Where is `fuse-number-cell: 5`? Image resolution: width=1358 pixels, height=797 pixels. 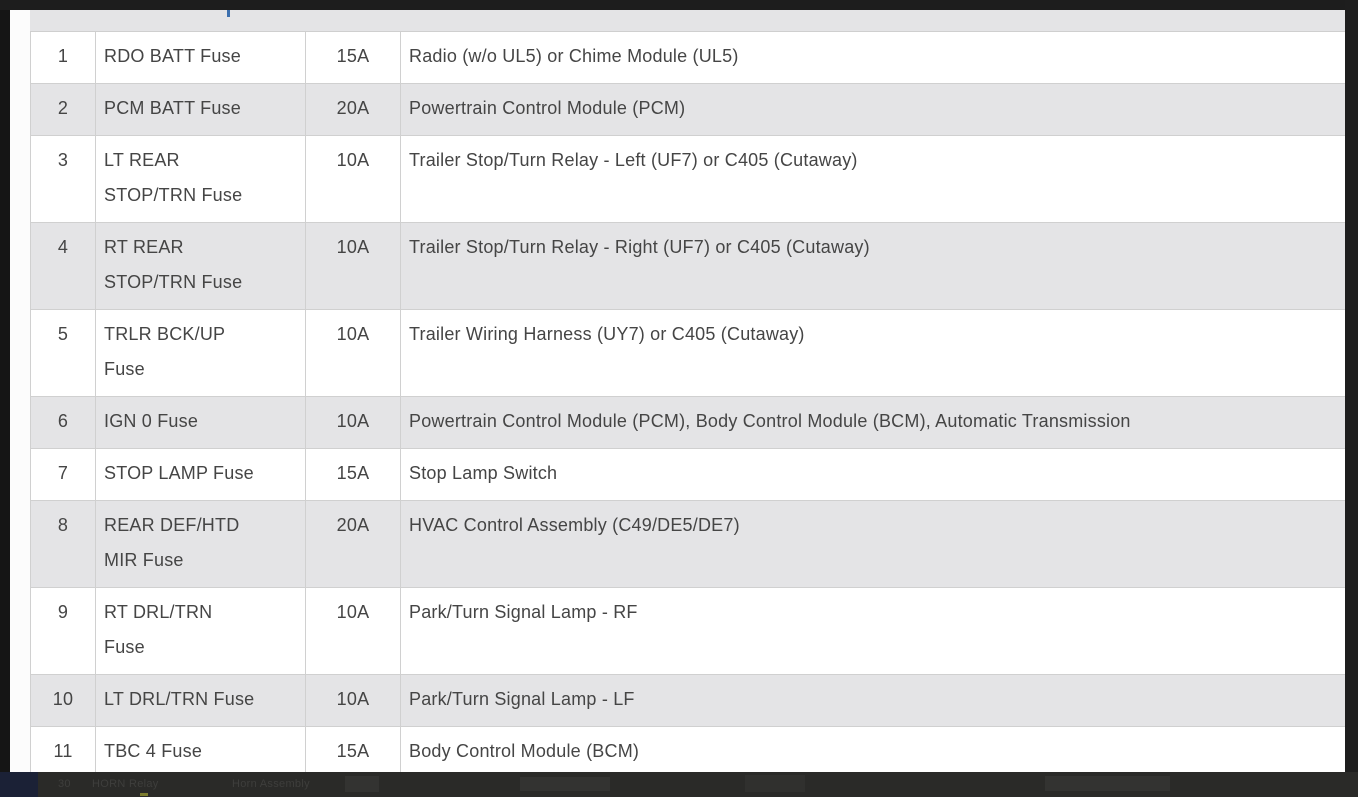
fuse-number-cell: 5 is located at coordinates (63, 353).